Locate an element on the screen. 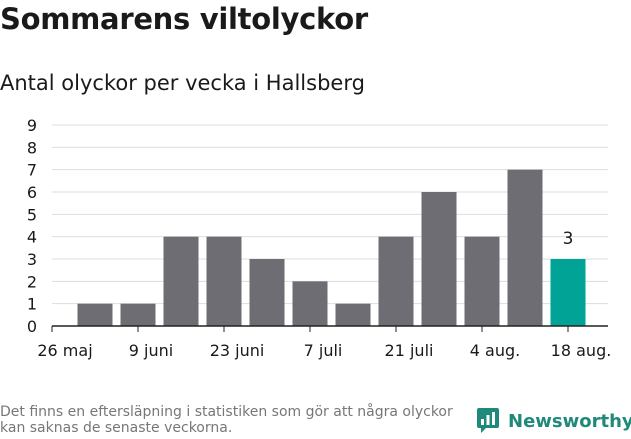 This screenshot has width=631, height=439. x-tick-label: 4 aug. is located at coordinates (495, 350).